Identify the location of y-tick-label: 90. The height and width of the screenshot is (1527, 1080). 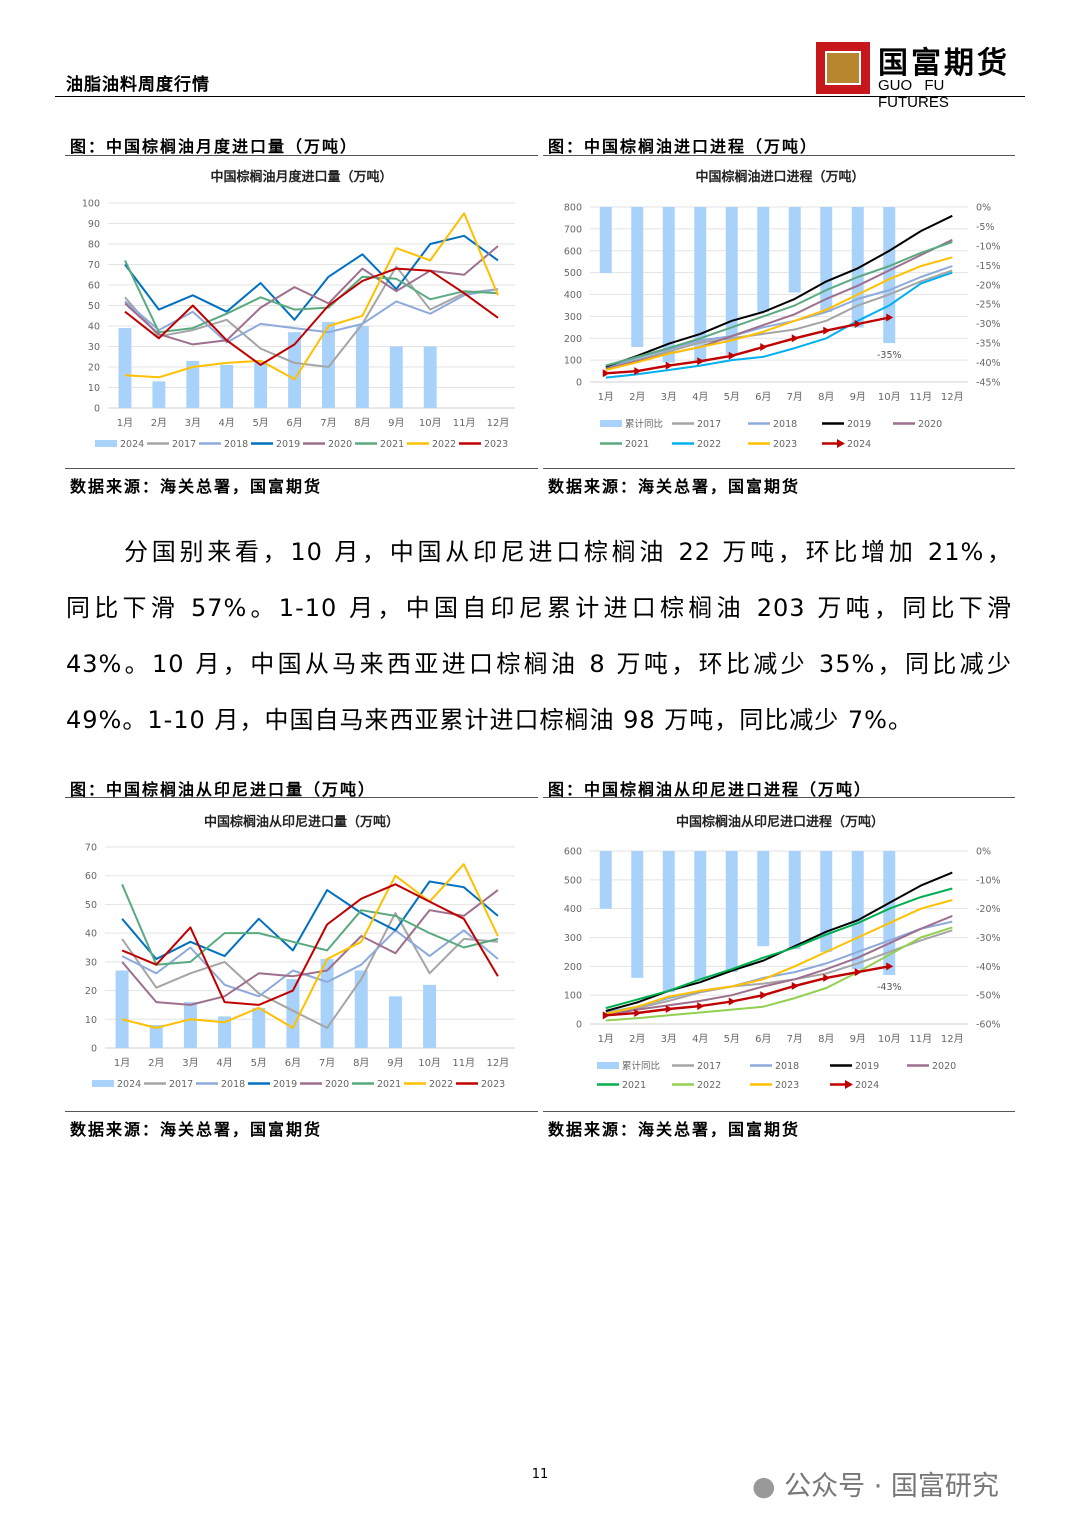
(94, 224).